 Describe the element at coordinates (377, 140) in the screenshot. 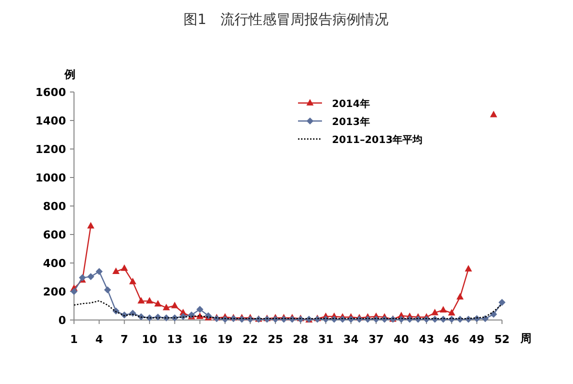

I see `legend-label: 2011–2013年平均` at that location.